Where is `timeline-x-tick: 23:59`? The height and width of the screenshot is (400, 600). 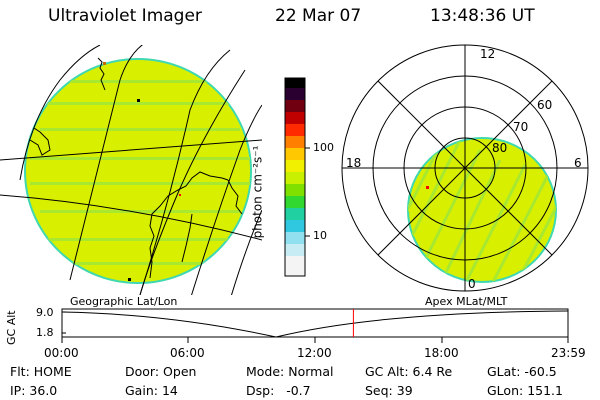 timeline-x-tick: 23:59 is located at coordinates (568, 353).